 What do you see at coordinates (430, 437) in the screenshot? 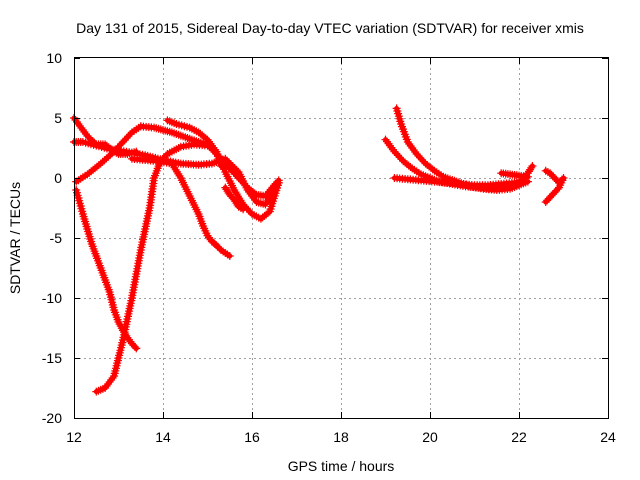
I see `x-tick-label: 20` at bounding box center [430, 437].